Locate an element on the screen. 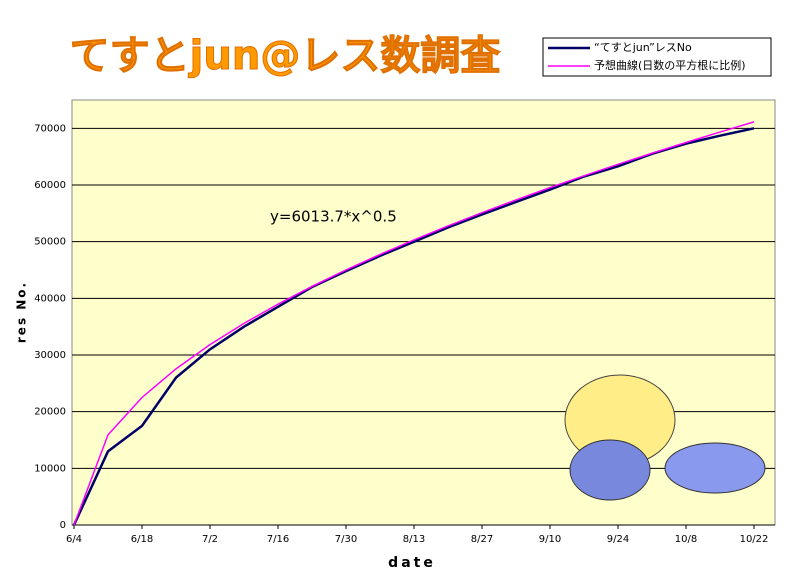  y-axis-label: res No. is located at coordinates (22, 312).